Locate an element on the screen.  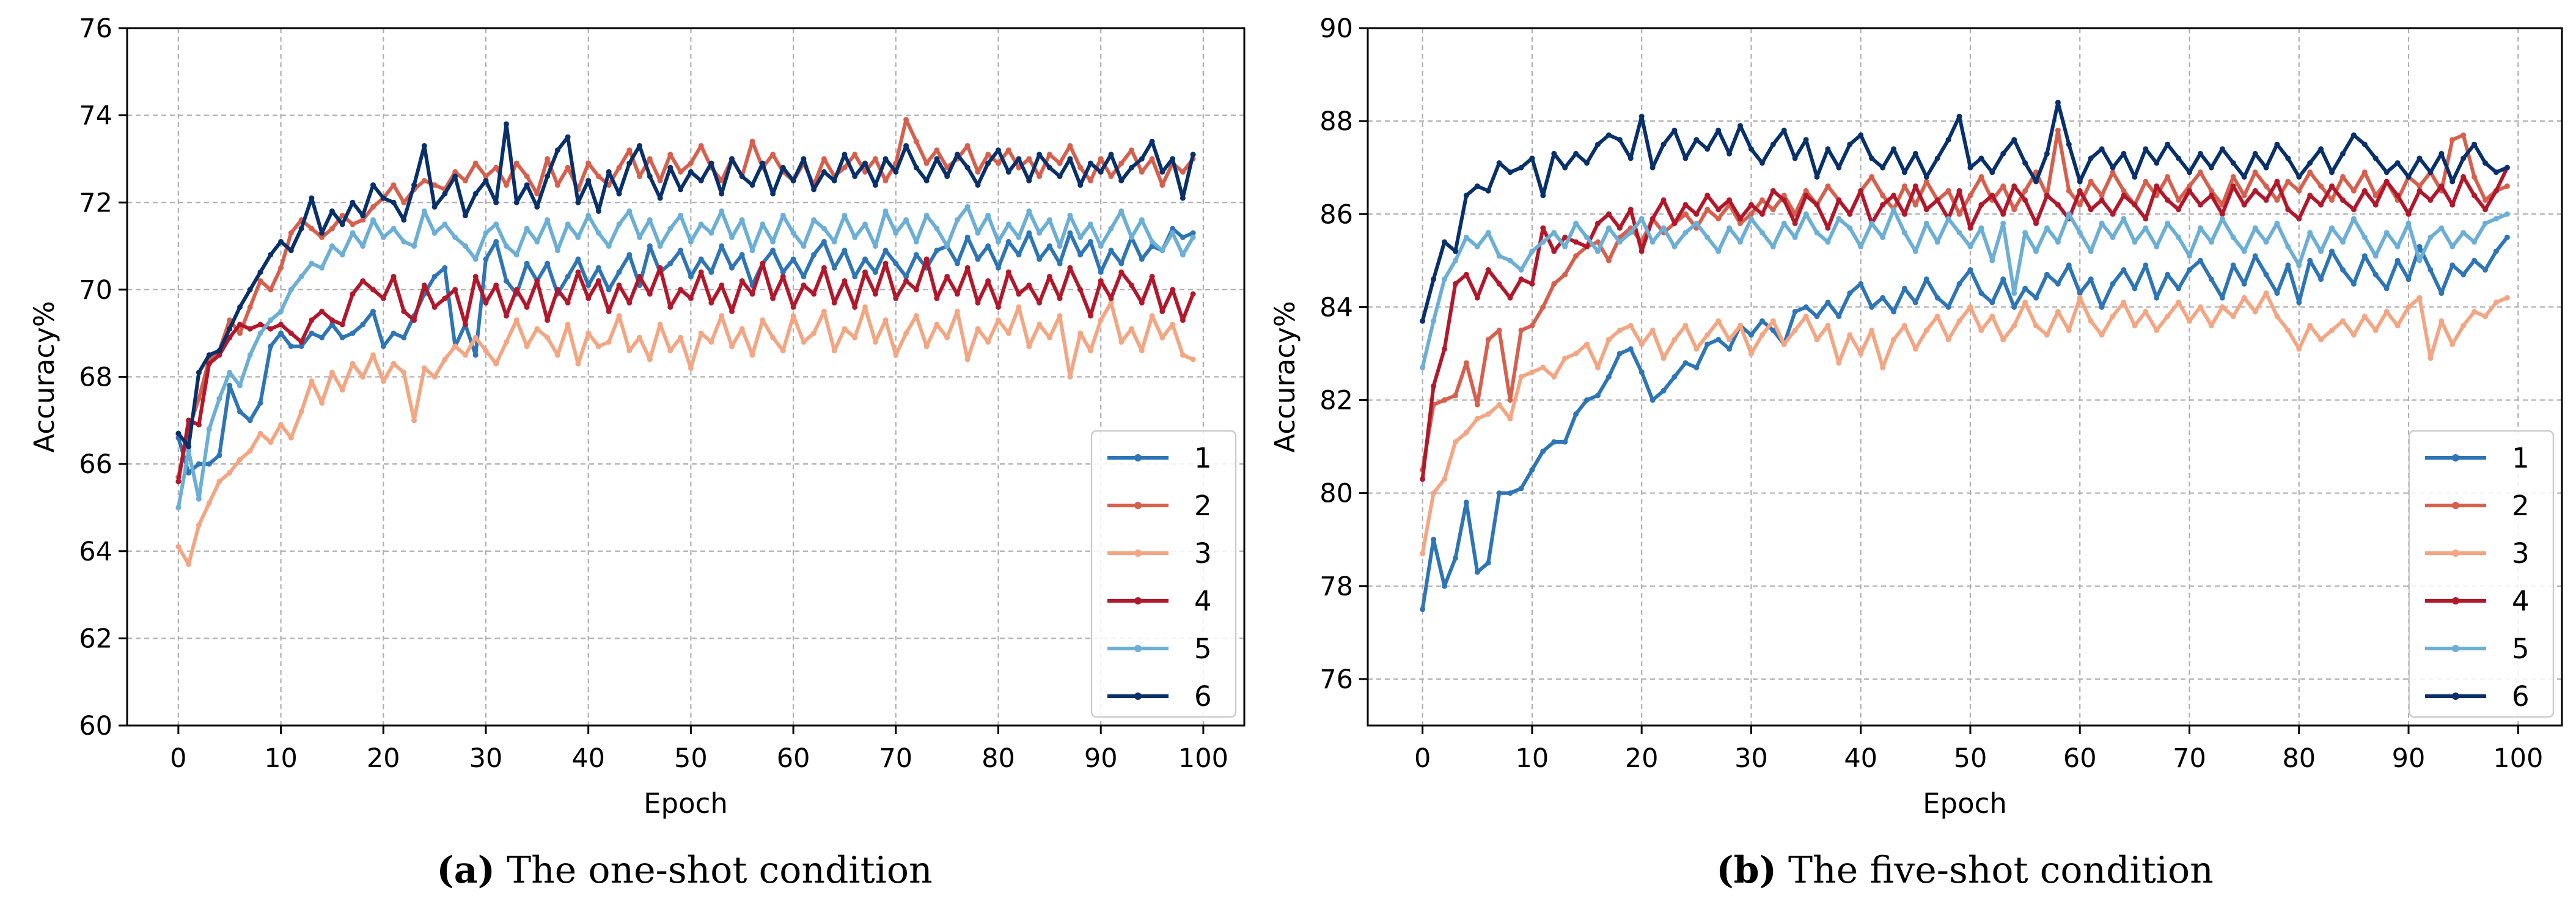
caption-letter: (b) is located at coordinates (1746, 871).